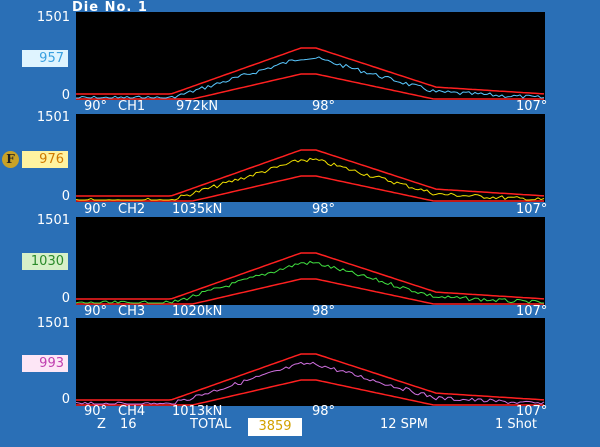 The width and height of the screenshot is (600, 447). What do you see at coordinates (132, 106) in the screenshot?
I see `ch1-channel-label: CH1` at bounding box center [132, 106].